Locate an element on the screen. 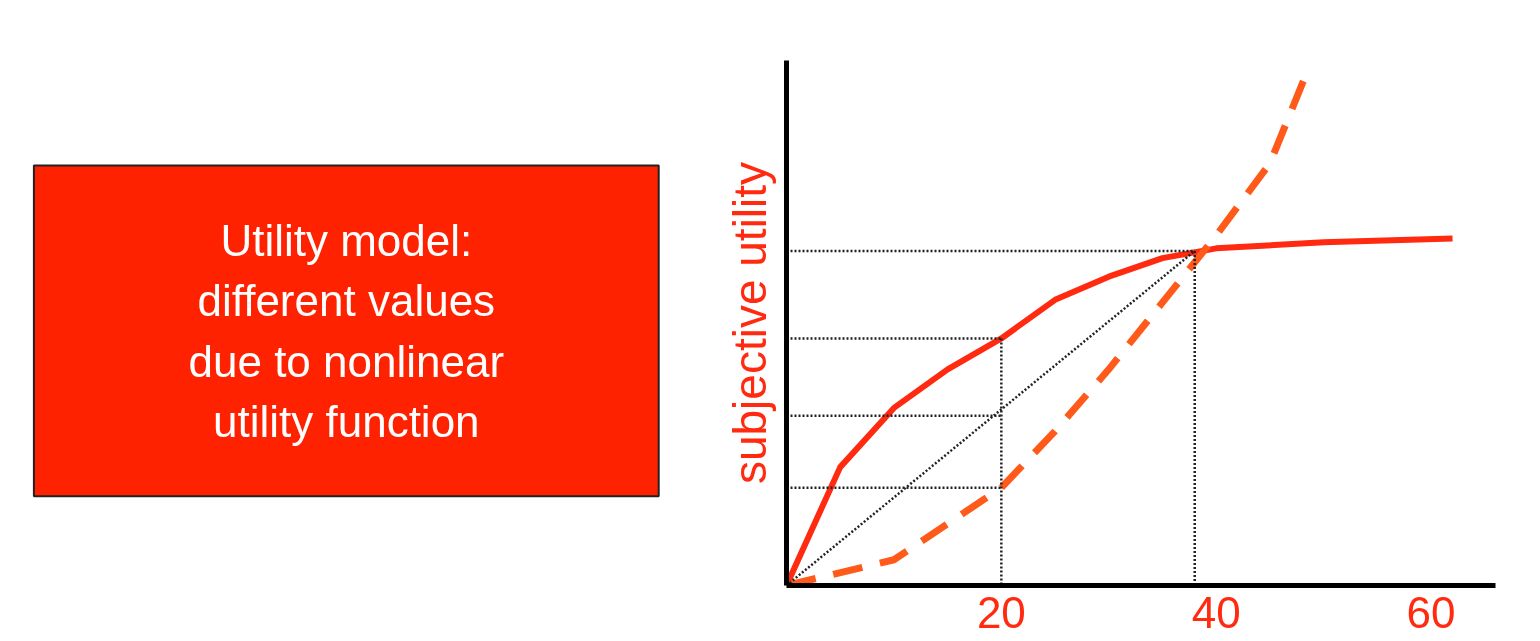 The image size is (1540, 641). x-tick-label: 40 is located at coordinates (1216, 612).